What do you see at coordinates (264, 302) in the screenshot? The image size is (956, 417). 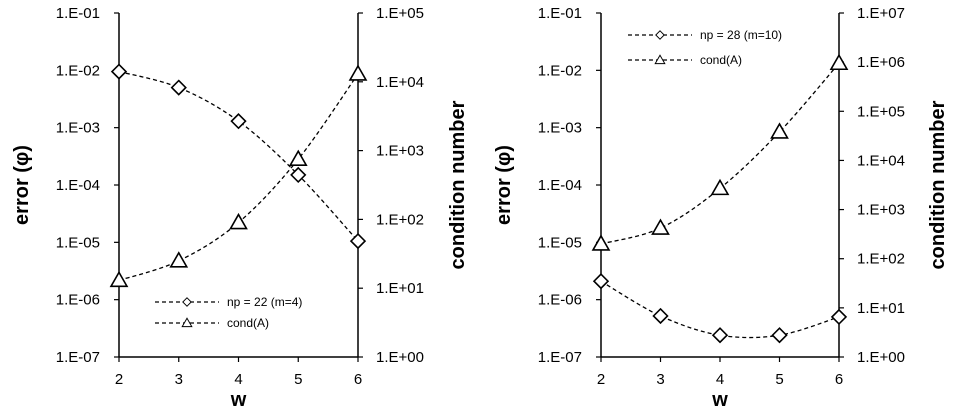 I see `legend-label: np = 22 (m=4)` at bounding box center [264, 302].